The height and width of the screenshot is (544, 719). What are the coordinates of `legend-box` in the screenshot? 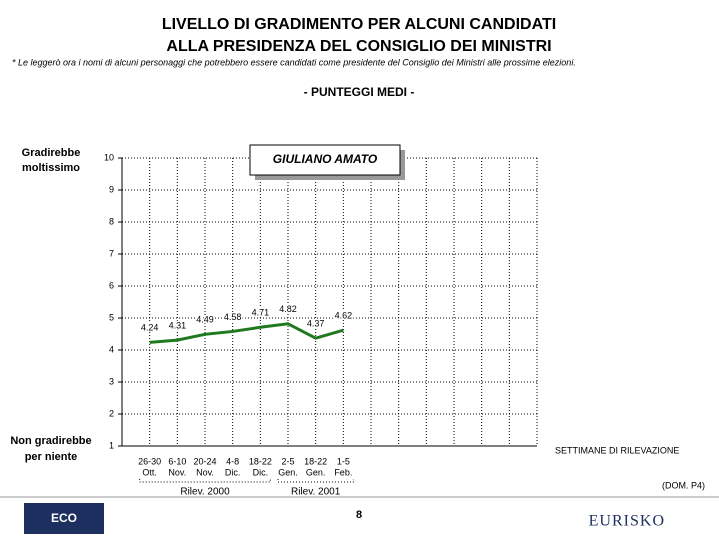 It's located at (325, 160).